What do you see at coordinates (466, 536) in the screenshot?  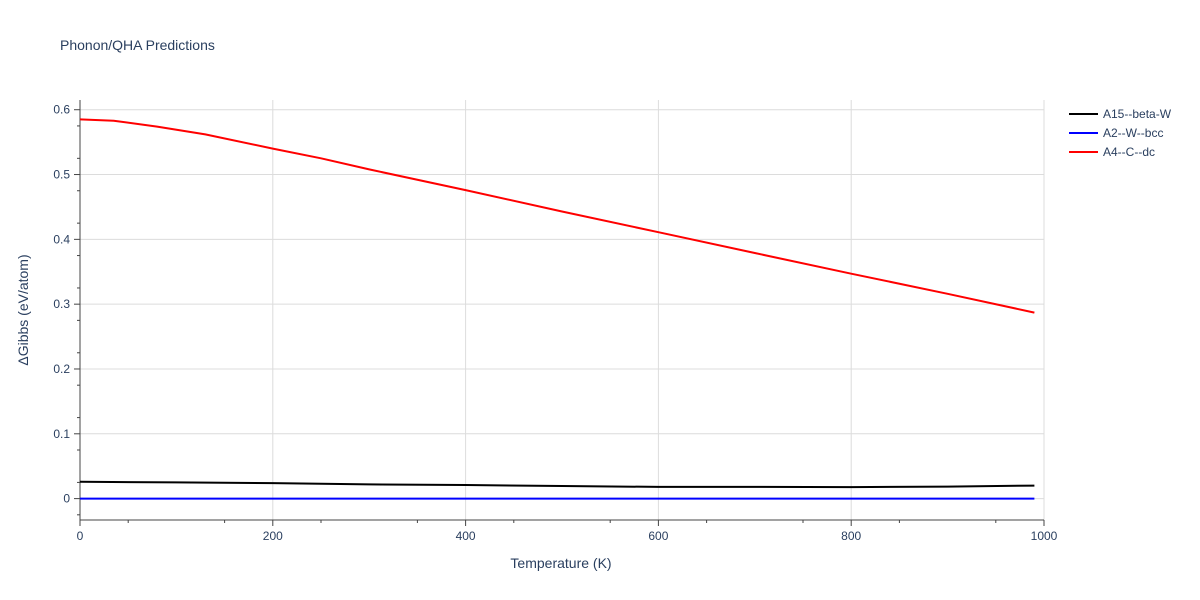 I see `x-tick-label: 400` at bounding box center [466, 536].